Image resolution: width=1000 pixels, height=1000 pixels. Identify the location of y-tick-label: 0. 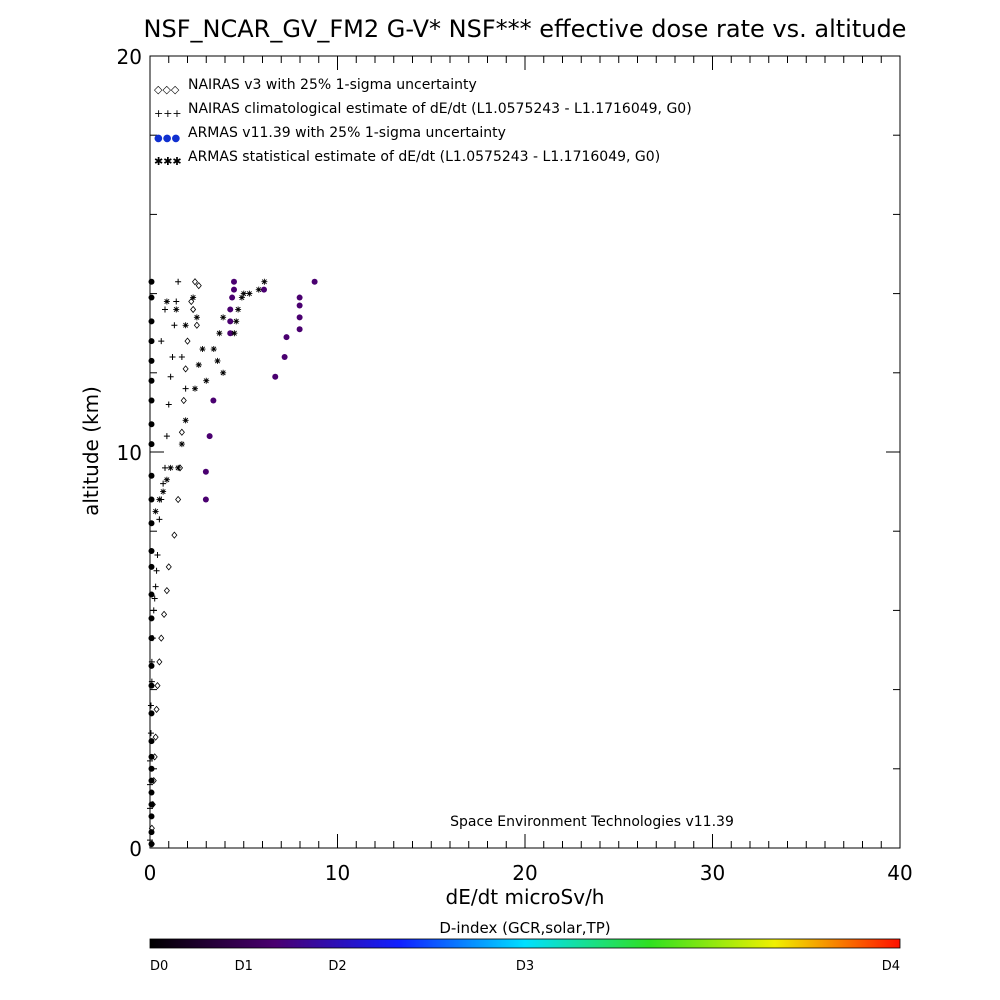
(135, 849).